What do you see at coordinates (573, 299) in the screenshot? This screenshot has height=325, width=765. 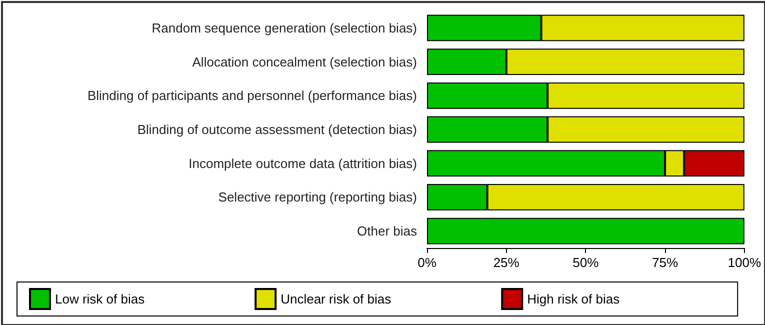 I see `legend-label: High risk of bias` at bounding box center [573, 299].